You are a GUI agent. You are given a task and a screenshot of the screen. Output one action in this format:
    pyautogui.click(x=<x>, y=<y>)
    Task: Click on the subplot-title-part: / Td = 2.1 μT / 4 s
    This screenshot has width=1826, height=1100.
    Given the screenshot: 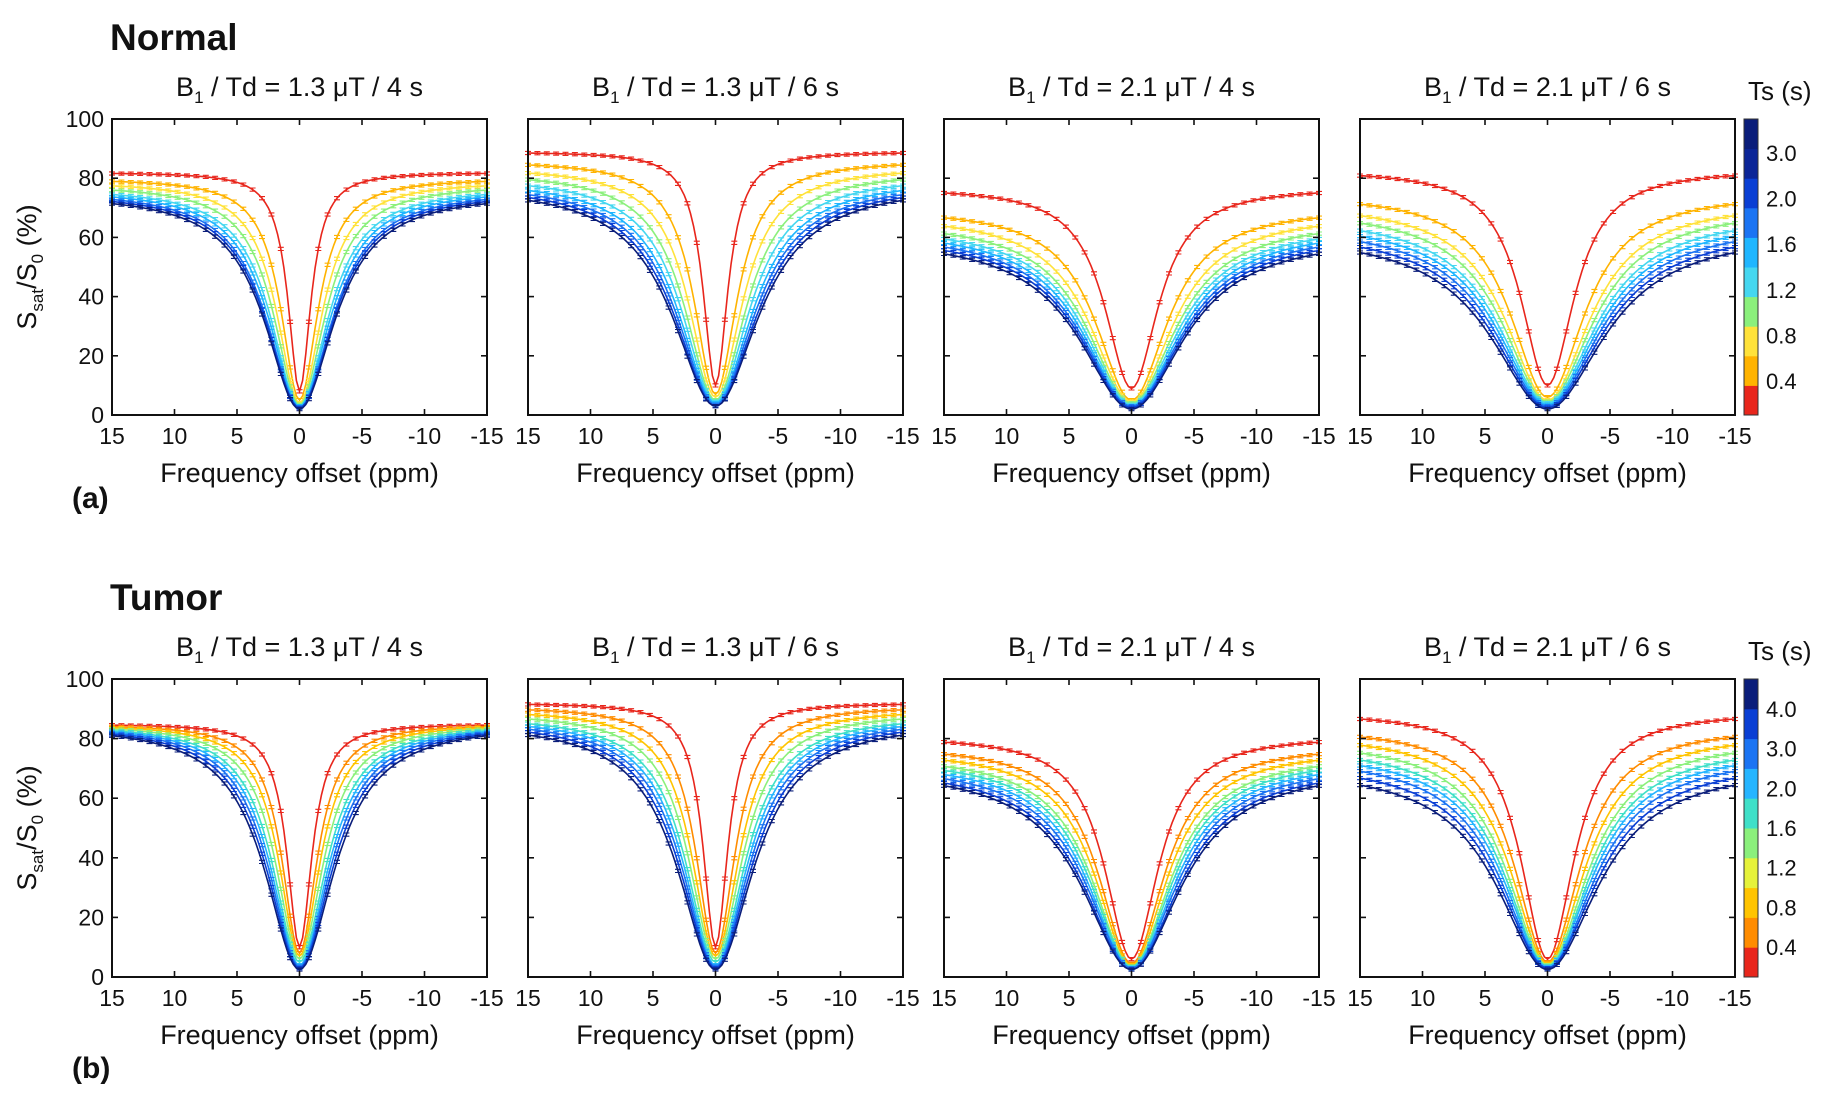 What is the action you would take?
    pyautogui.click(x=1145, y=87)
    